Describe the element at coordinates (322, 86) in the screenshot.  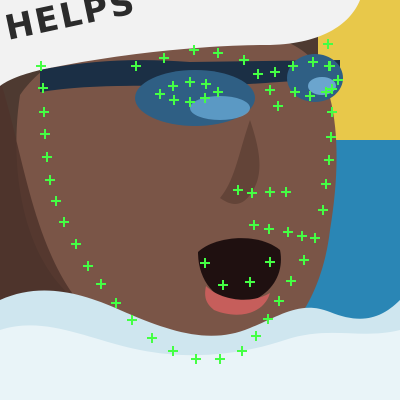
I see `goggle-right-shine` at that location.